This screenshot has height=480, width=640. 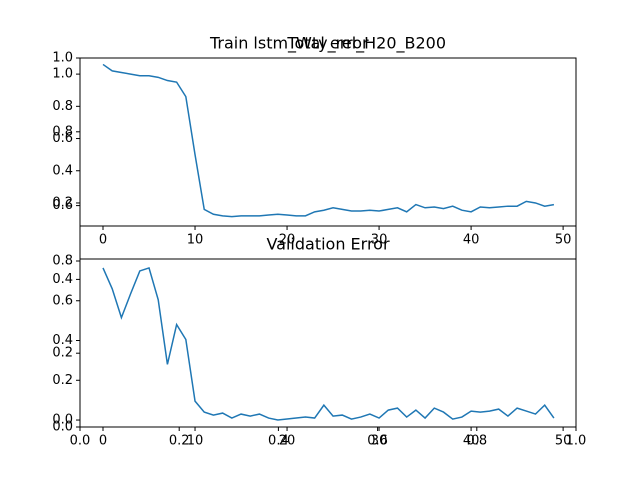 I want to click on x-tick-label: 1.0, so click(x=576, y=441).